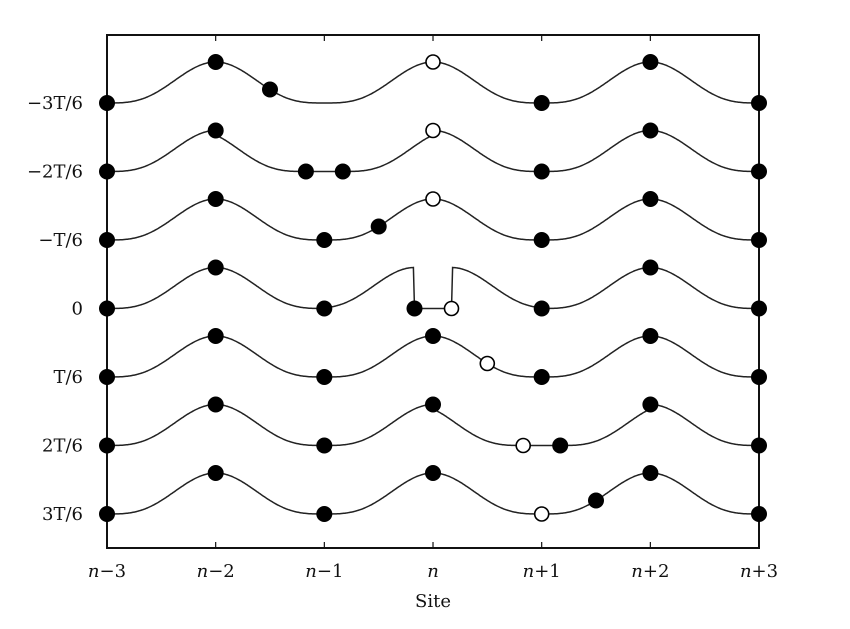 Image resolution: width=850 pixels, height=629 pixels. I want to click on x-tick-label: n, so click(433, 571).